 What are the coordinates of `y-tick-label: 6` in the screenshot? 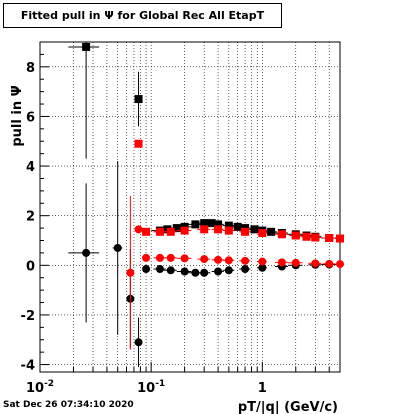 It's located at (30, 117).